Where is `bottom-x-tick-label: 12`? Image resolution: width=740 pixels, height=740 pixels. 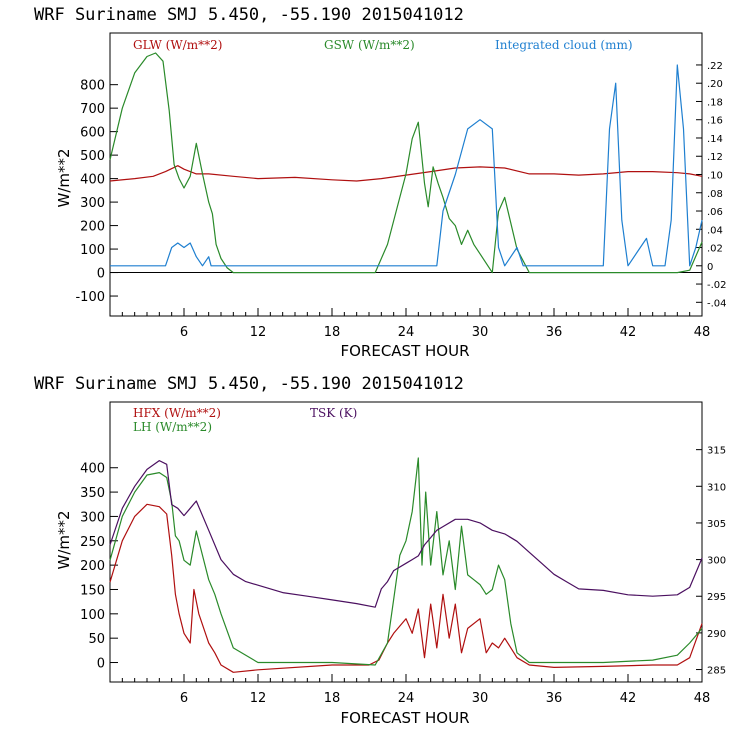
bottom-x-tick-label: 12 is located at coordinates (258, 698).